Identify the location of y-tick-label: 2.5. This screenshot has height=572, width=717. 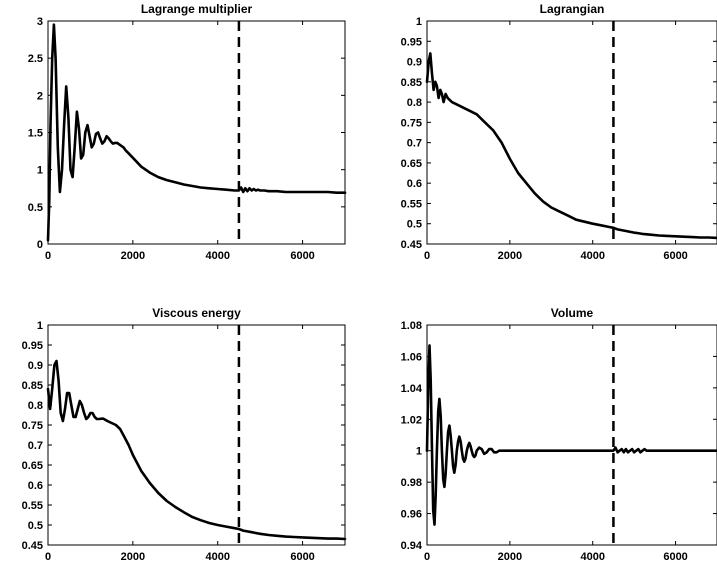
(35, 59).